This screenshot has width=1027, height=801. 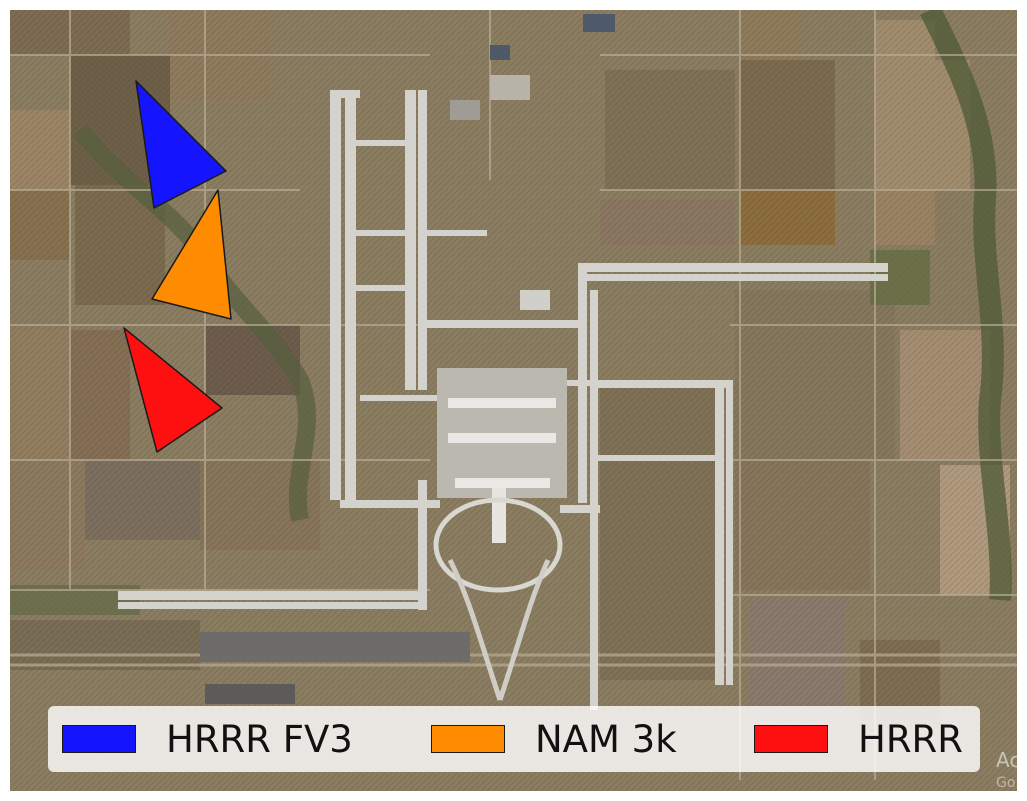 I want to click on legend-item-nam-3k: NAM 3k, so click(x=554, y=739).